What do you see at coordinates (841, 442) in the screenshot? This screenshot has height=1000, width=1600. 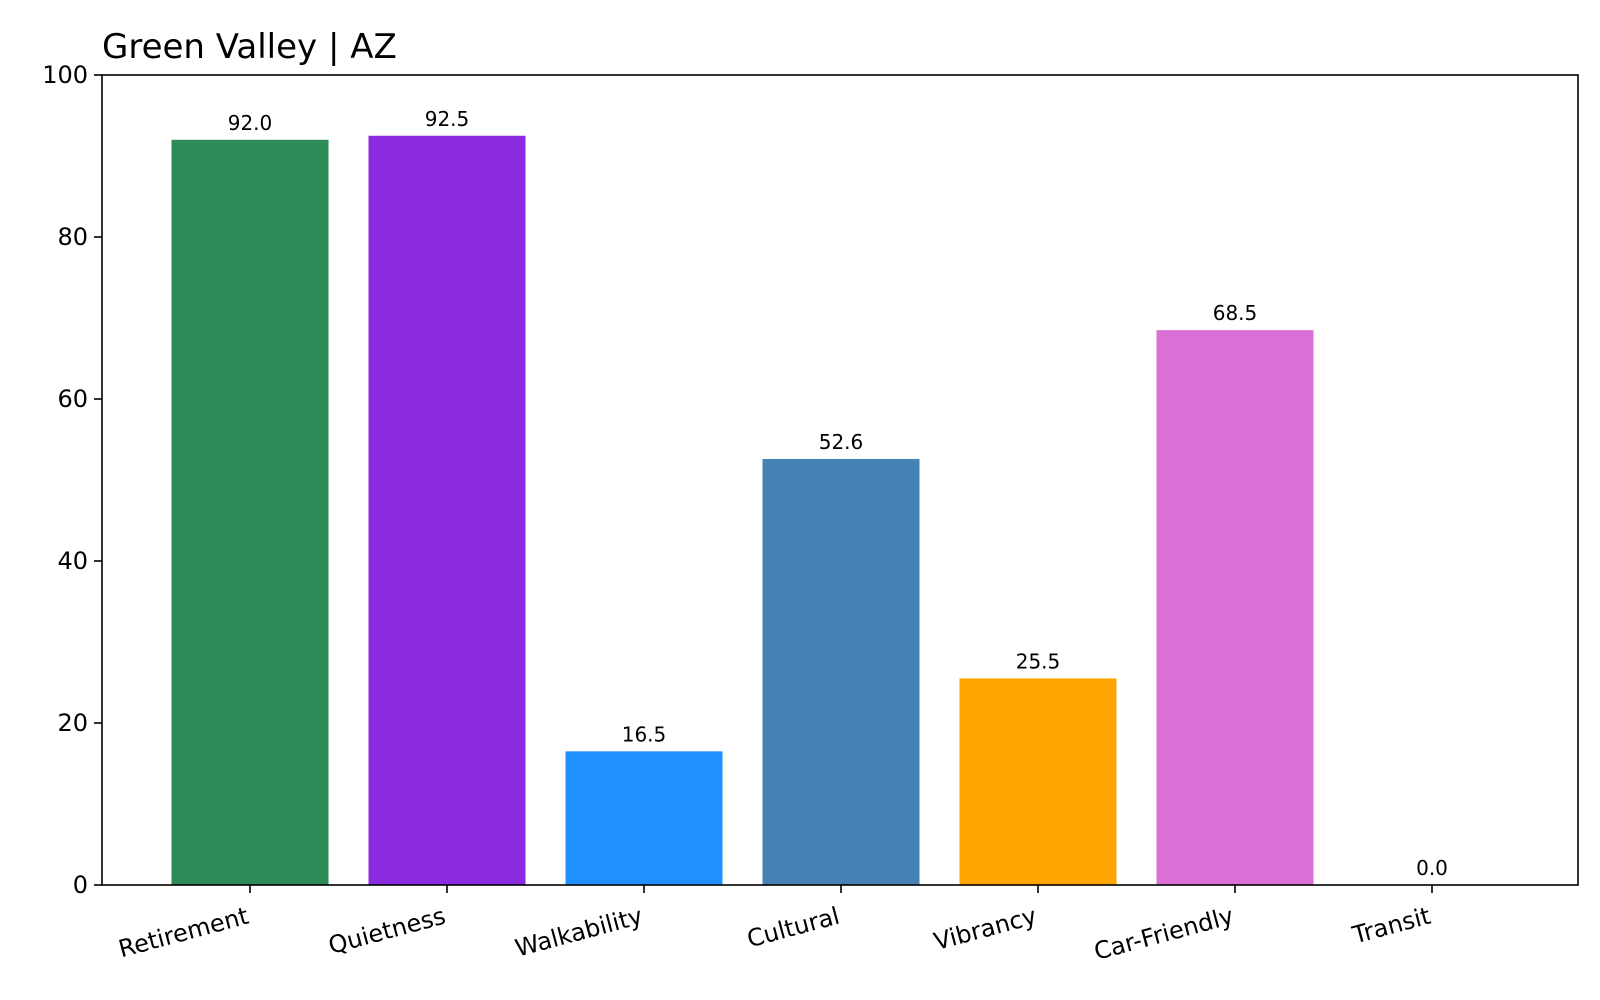 I see `bar-value-label: 52.6` at bounding box center [841, 442].